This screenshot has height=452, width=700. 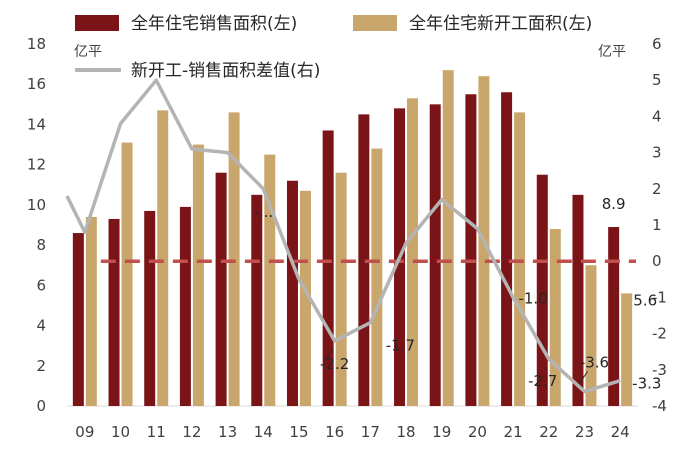 What do you see at coordinates (41, 406) in the screenshot?
I see `y-left-tick-label: 0` at bounding box center [41, 406].